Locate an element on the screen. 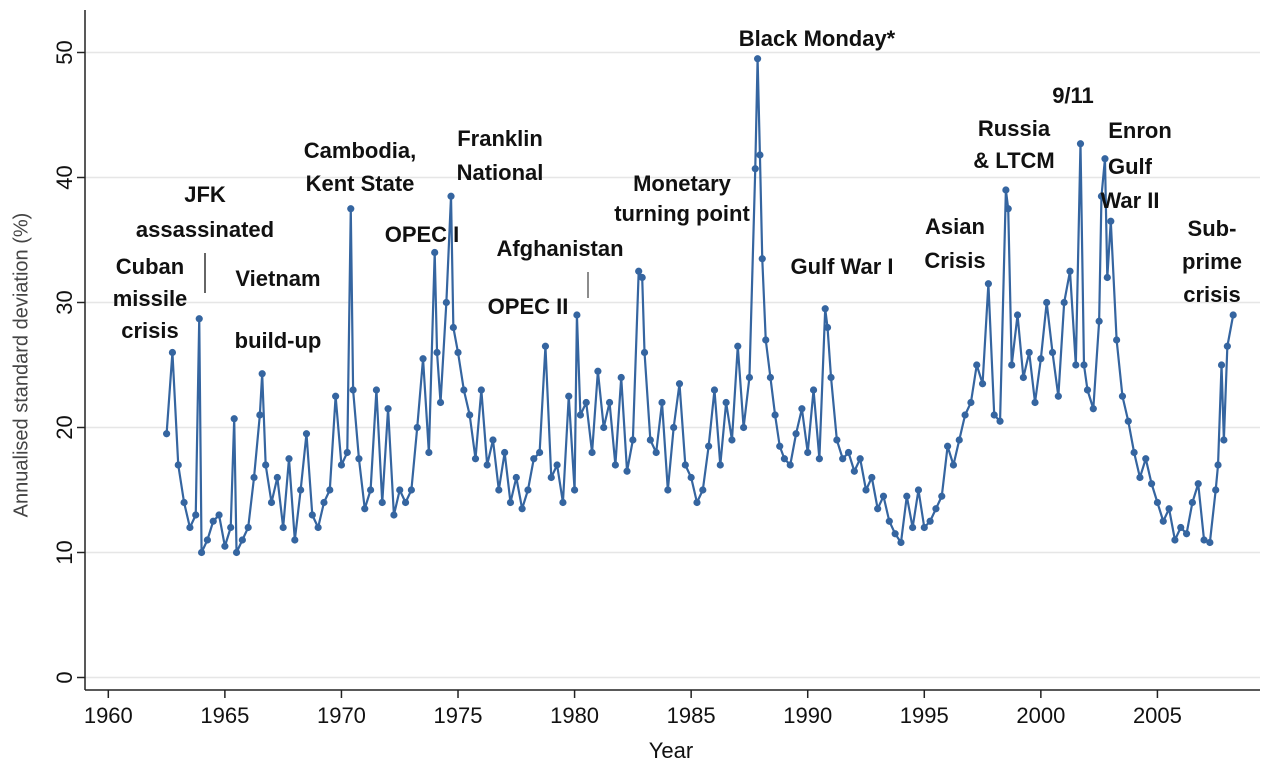  annotation: JFK is located at coordinates (205, 194).